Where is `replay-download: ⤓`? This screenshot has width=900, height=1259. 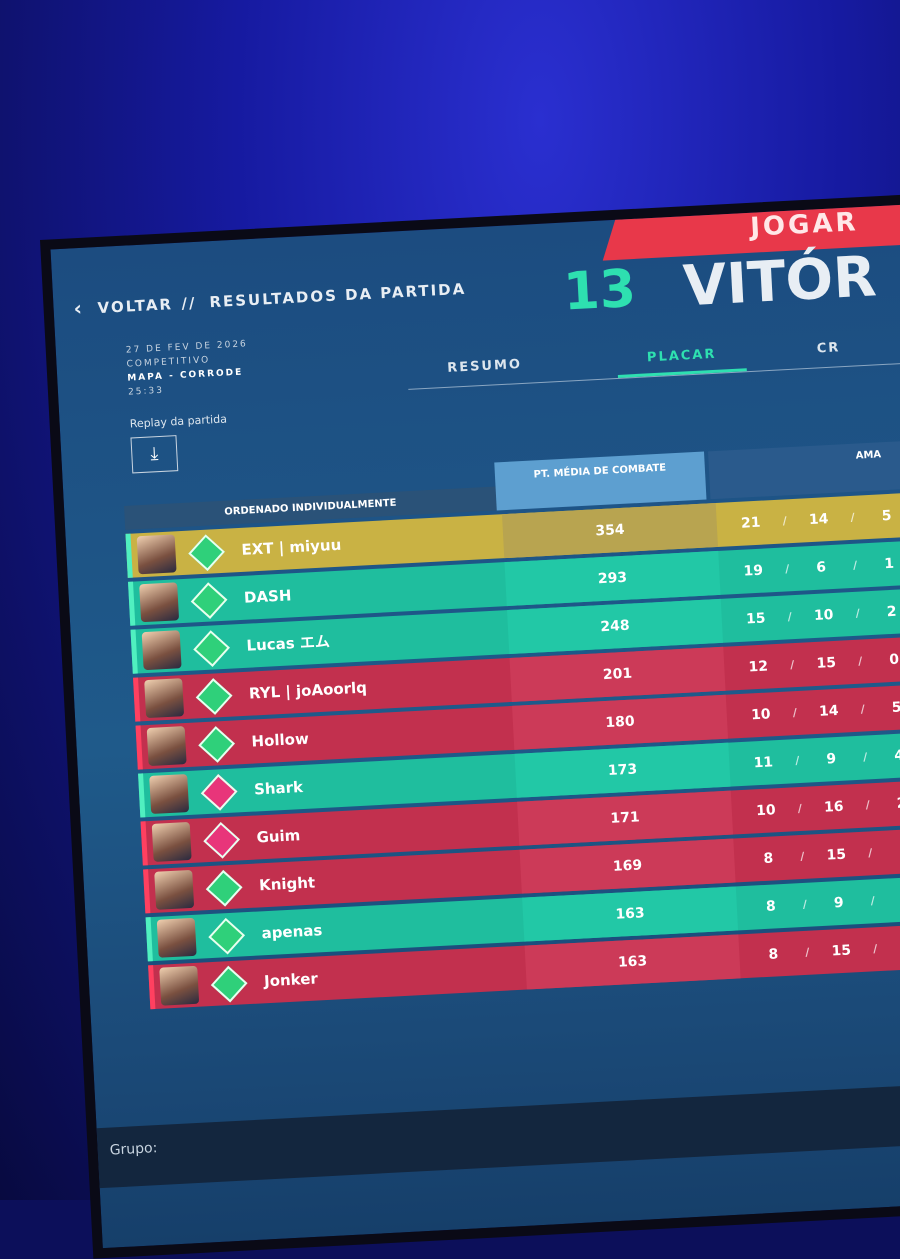
replay-download: ⤓ is located at coordinates (154, 454).